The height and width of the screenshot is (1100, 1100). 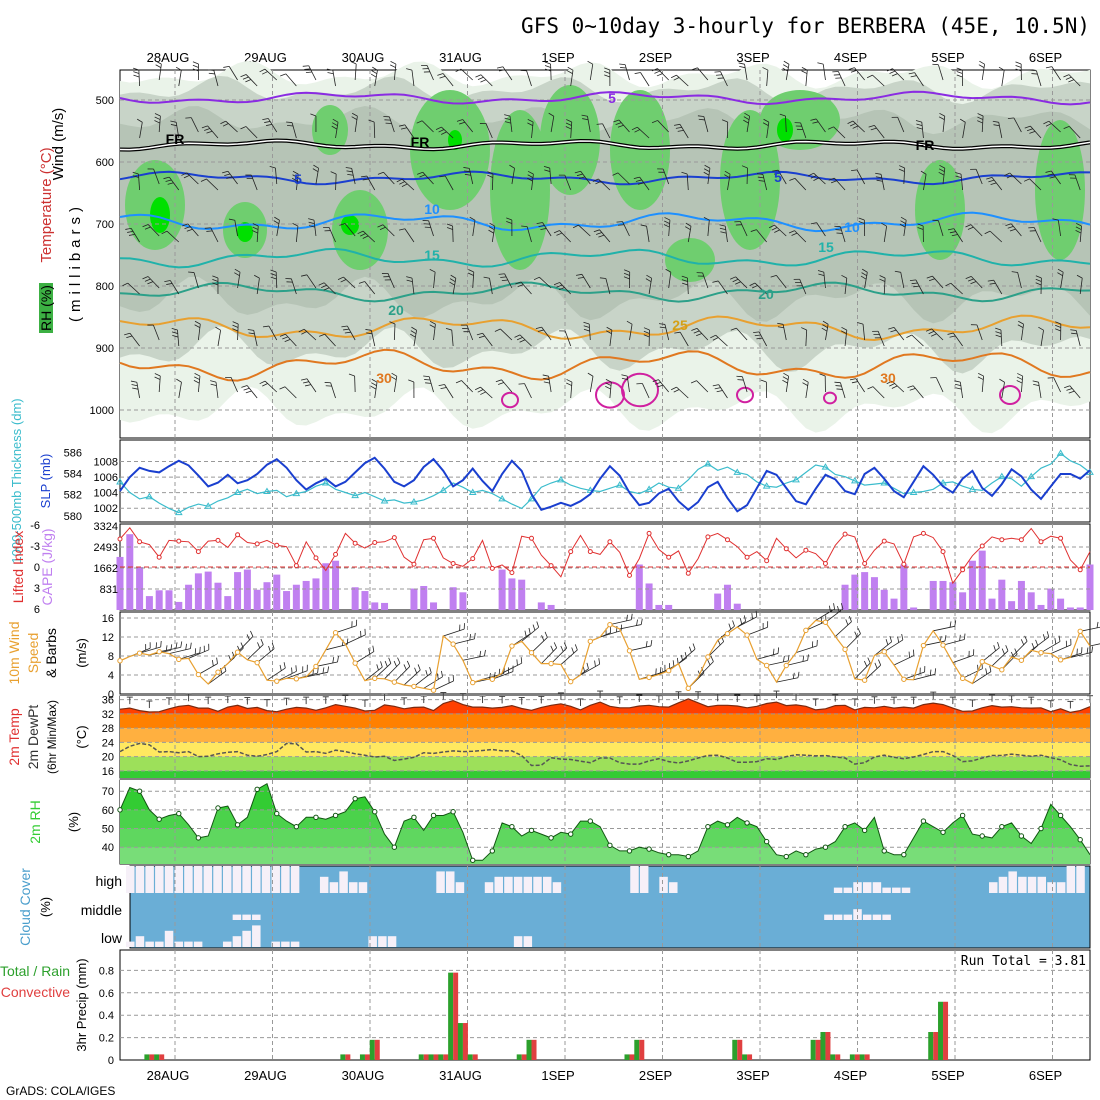 What do you see at coordinates (14, 737) in the screenshot?
I see `temp-label-1: 2m Temp` at bounding box center [14, 737].